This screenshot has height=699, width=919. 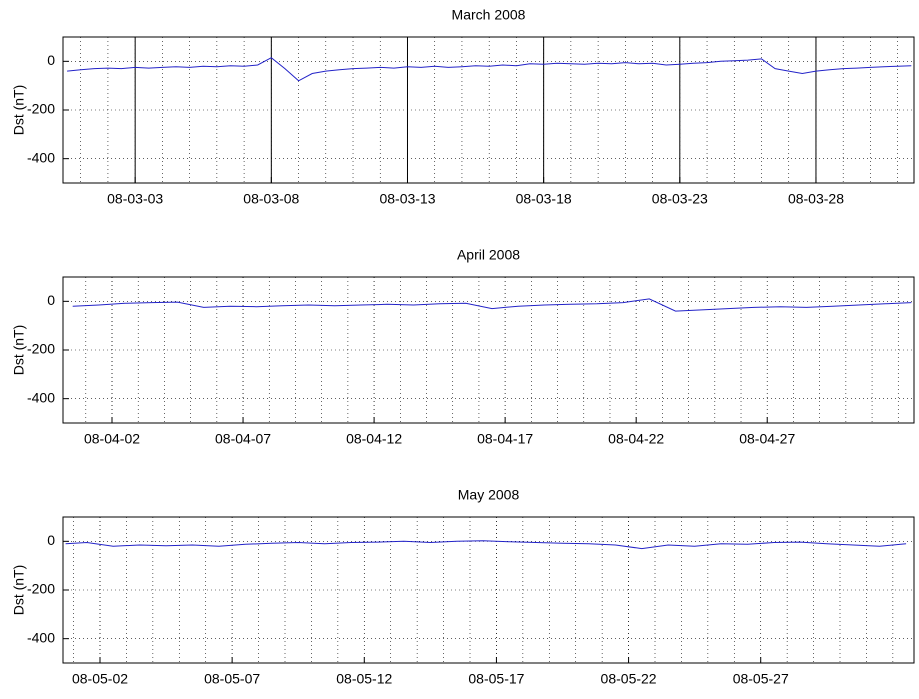 What do you see at coordinates (407, 199) in the screenshot?
I see `x-tick-label: 08-03-13` at bounding box center [407, 199].